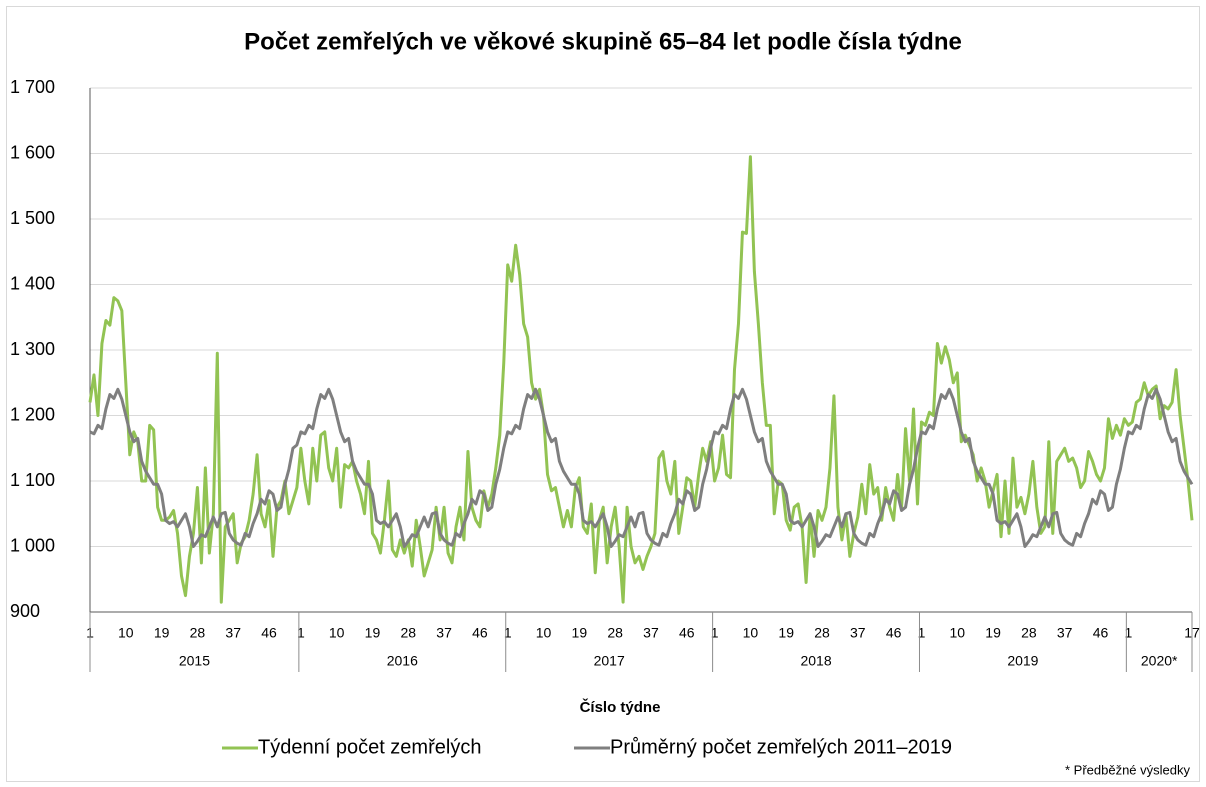 The height and width of the screenshot is (787, 1206). I want to click on y-tick-label: 1 000, so click(32, 545).